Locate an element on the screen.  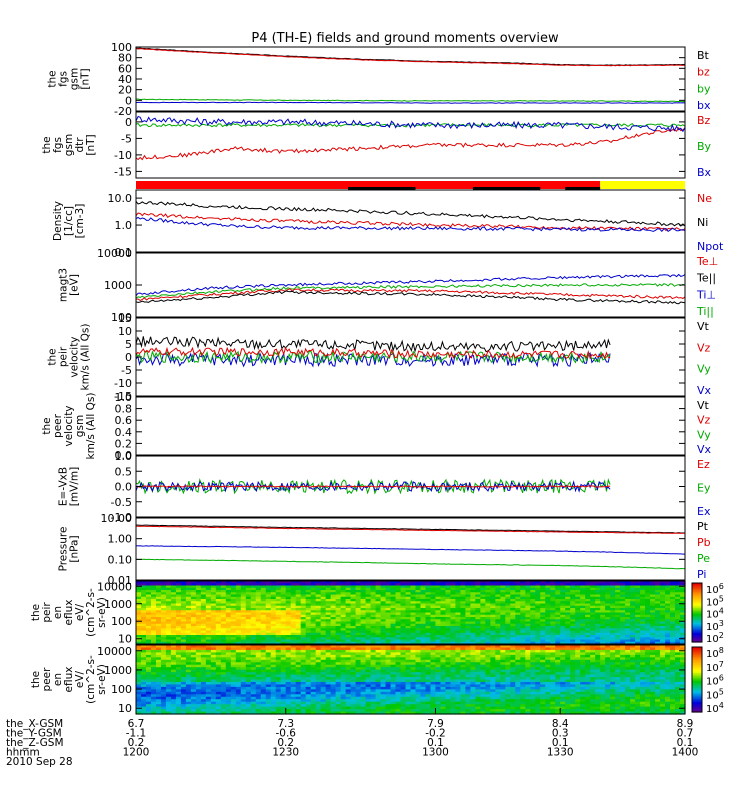
legend-3-3: Ti|| is located at coordinates (705, 311).